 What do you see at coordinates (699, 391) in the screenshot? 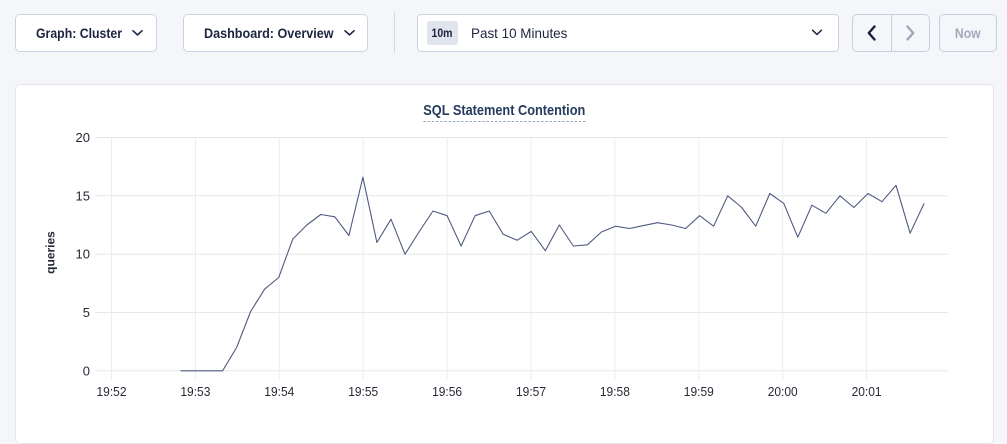
I see `svg-text: 19:59` at bounding box center [699, 391].